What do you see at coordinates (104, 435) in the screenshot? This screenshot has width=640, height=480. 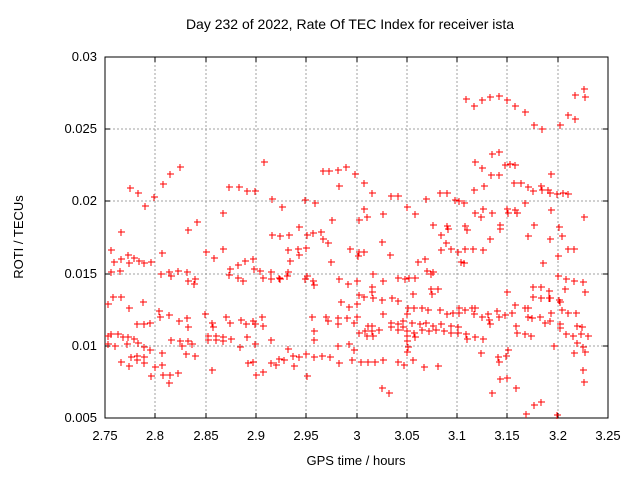 I see `x-tick-label: 2.75` at bounding box center [104, 435].